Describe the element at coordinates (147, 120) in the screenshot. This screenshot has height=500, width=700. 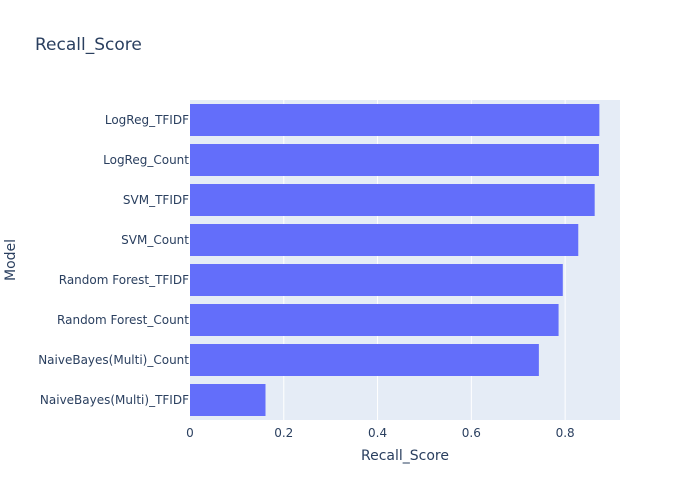
I see `y-tick-label: LogReg_TFIDF` at that location.